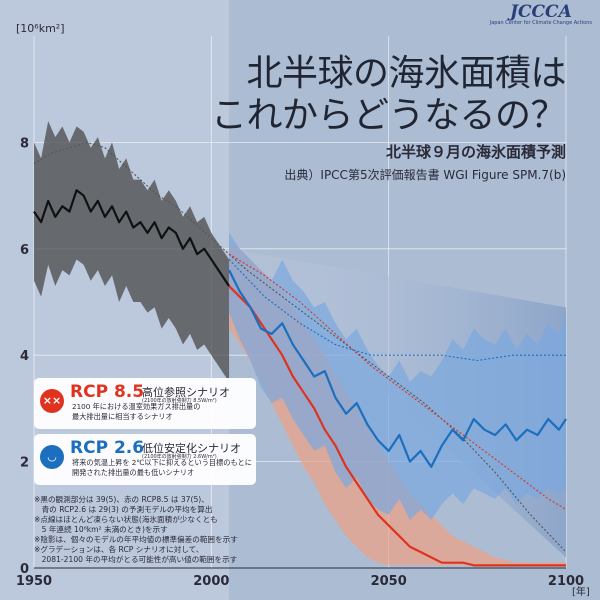  I want to click on y-tick-label: 4, so click(24, 356).